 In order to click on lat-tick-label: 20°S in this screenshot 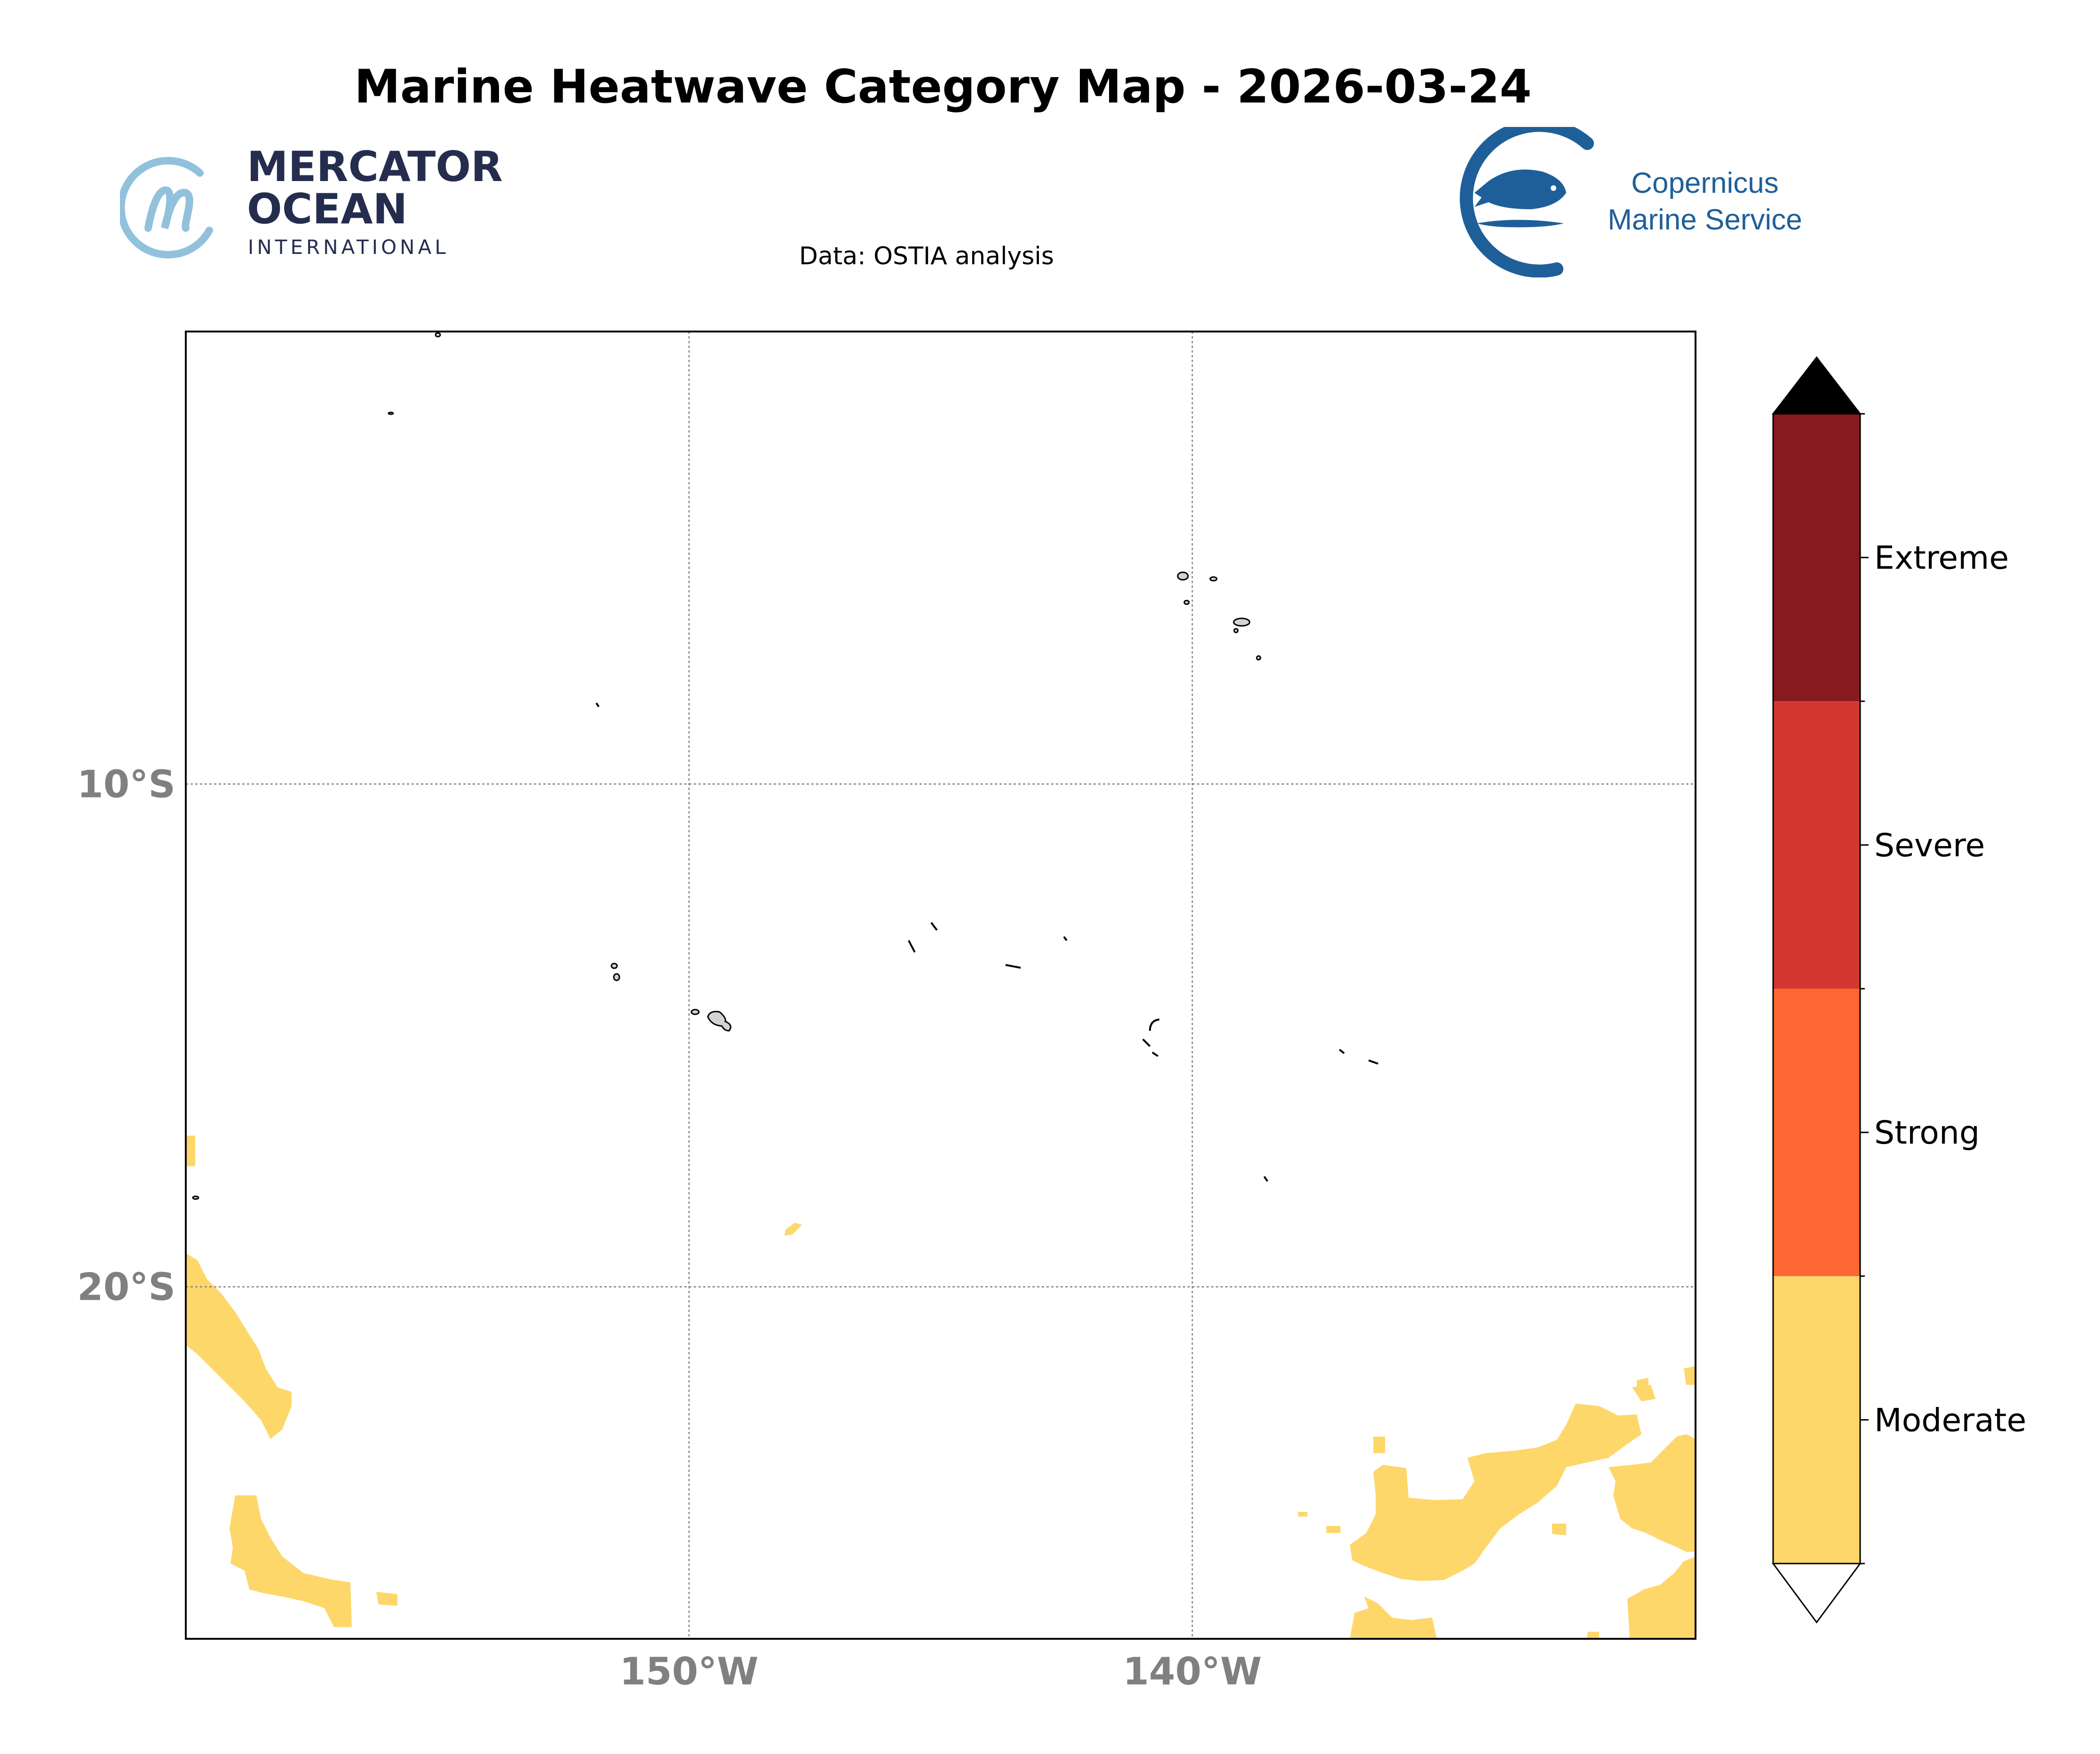, I will do `click(126, 1287)`.